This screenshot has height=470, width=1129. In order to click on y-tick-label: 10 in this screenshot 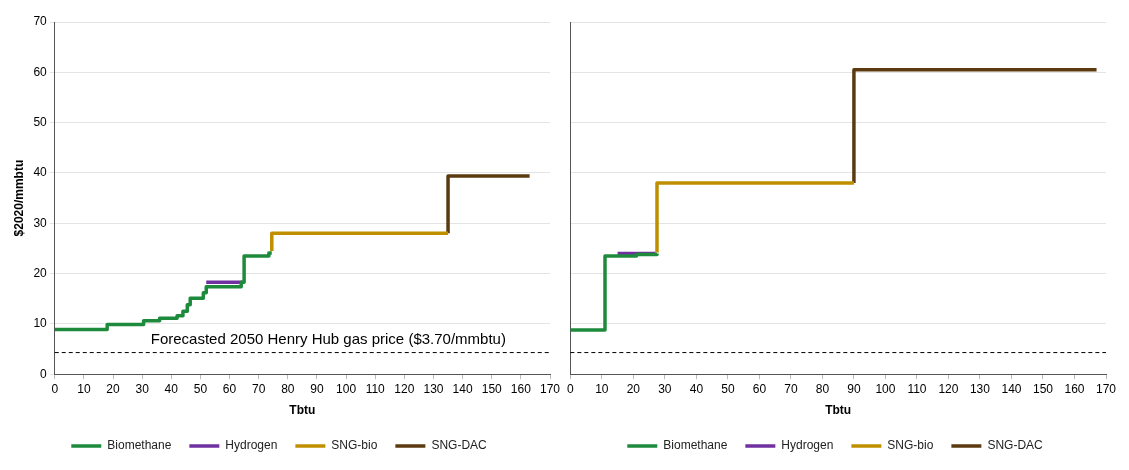, I will do `click(40, 323)`.